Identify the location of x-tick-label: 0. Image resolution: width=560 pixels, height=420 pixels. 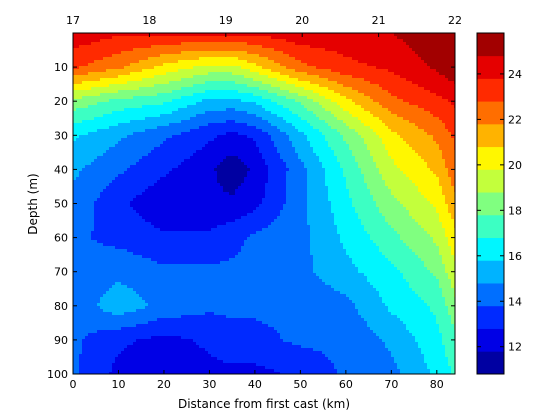
(73, 384).